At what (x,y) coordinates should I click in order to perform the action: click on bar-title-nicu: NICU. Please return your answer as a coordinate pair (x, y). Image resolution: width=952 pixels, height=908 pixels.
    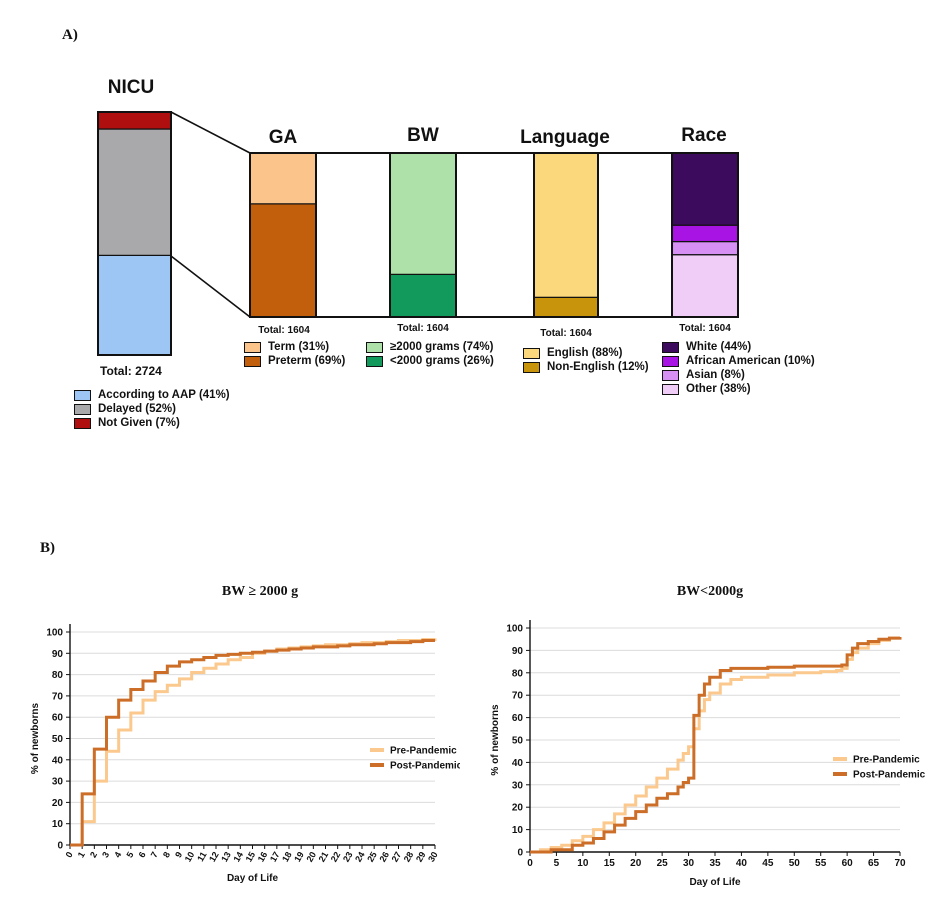
    Looking at the image, I should click on (131, 87).